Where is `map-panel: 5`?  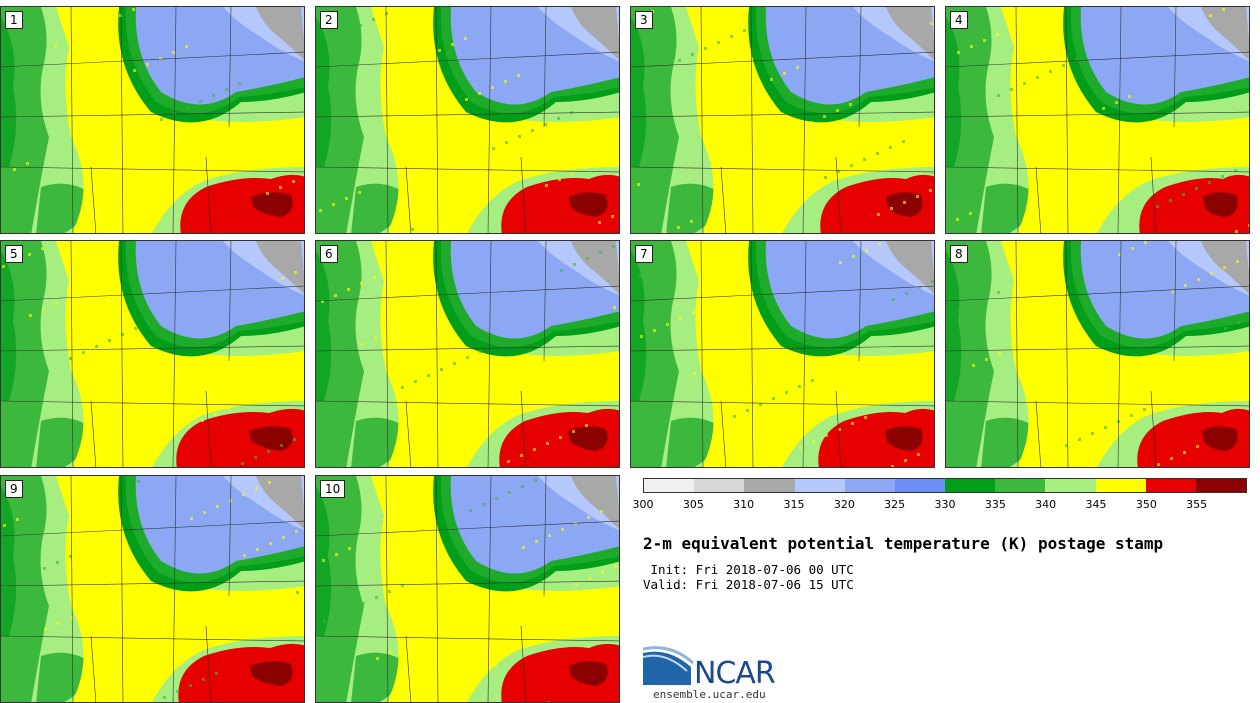
map-panel: 5 is located at coordinates (152, 354).